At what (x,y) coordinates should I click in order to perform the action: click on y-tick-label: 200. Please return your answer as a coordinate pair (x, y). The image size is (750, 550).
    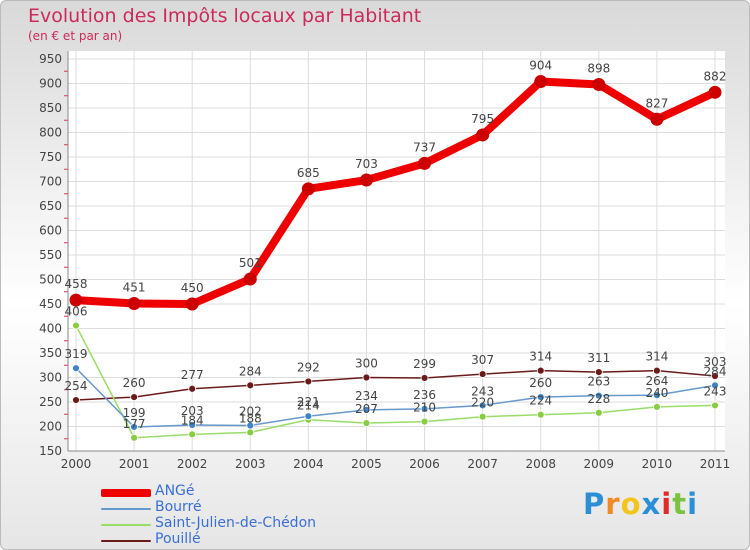
    Looking at the image, I should click on (50, 427).